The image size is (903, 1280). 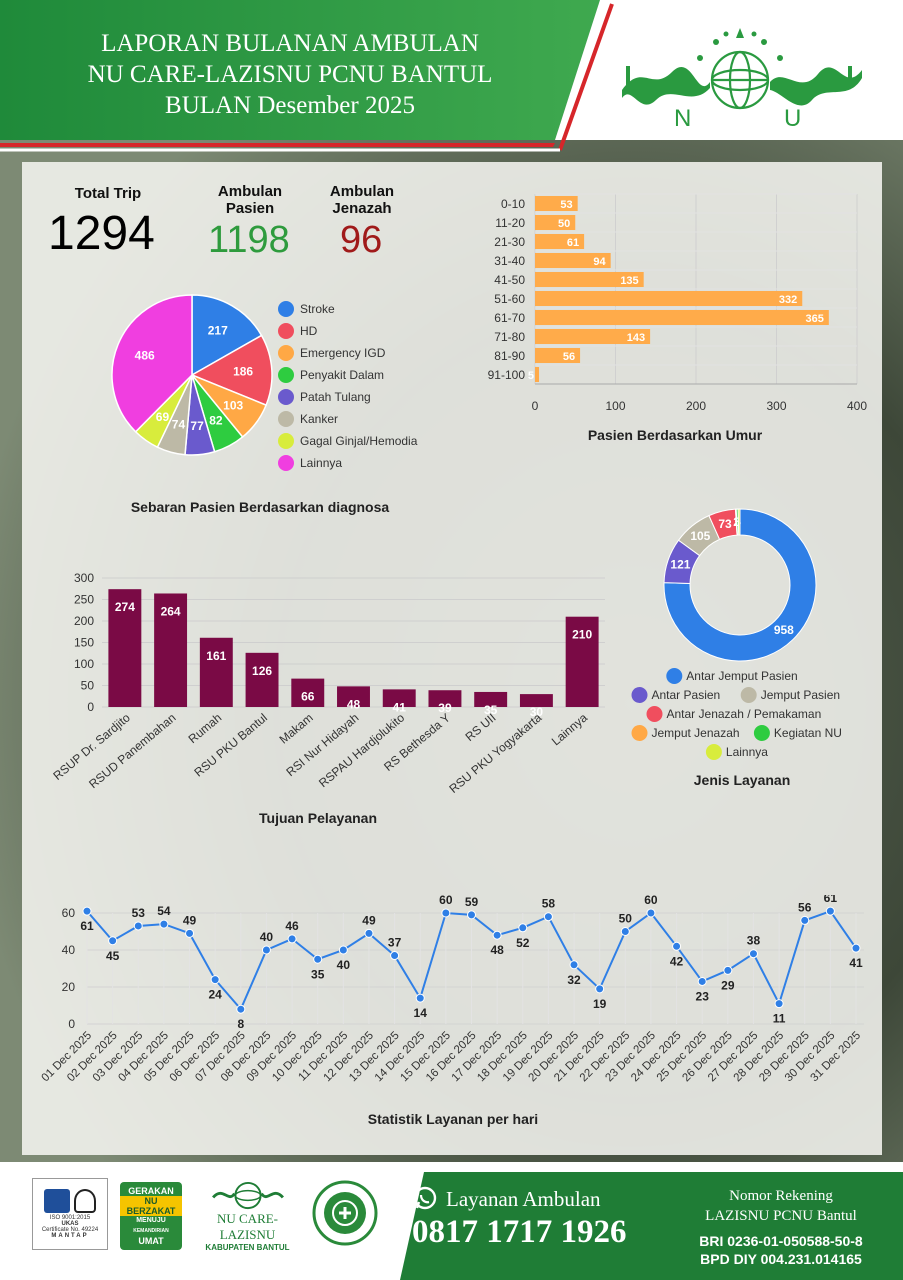 What do you see at coordinates (369, 920) in the screenshot?
I see `daily-point-label-11: 49` at bounding box center [369, 920].